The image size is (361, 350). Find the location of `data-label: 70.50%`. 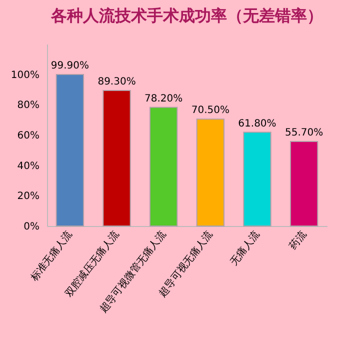

data-label: 70.50% is located at coordinates (210, 110).